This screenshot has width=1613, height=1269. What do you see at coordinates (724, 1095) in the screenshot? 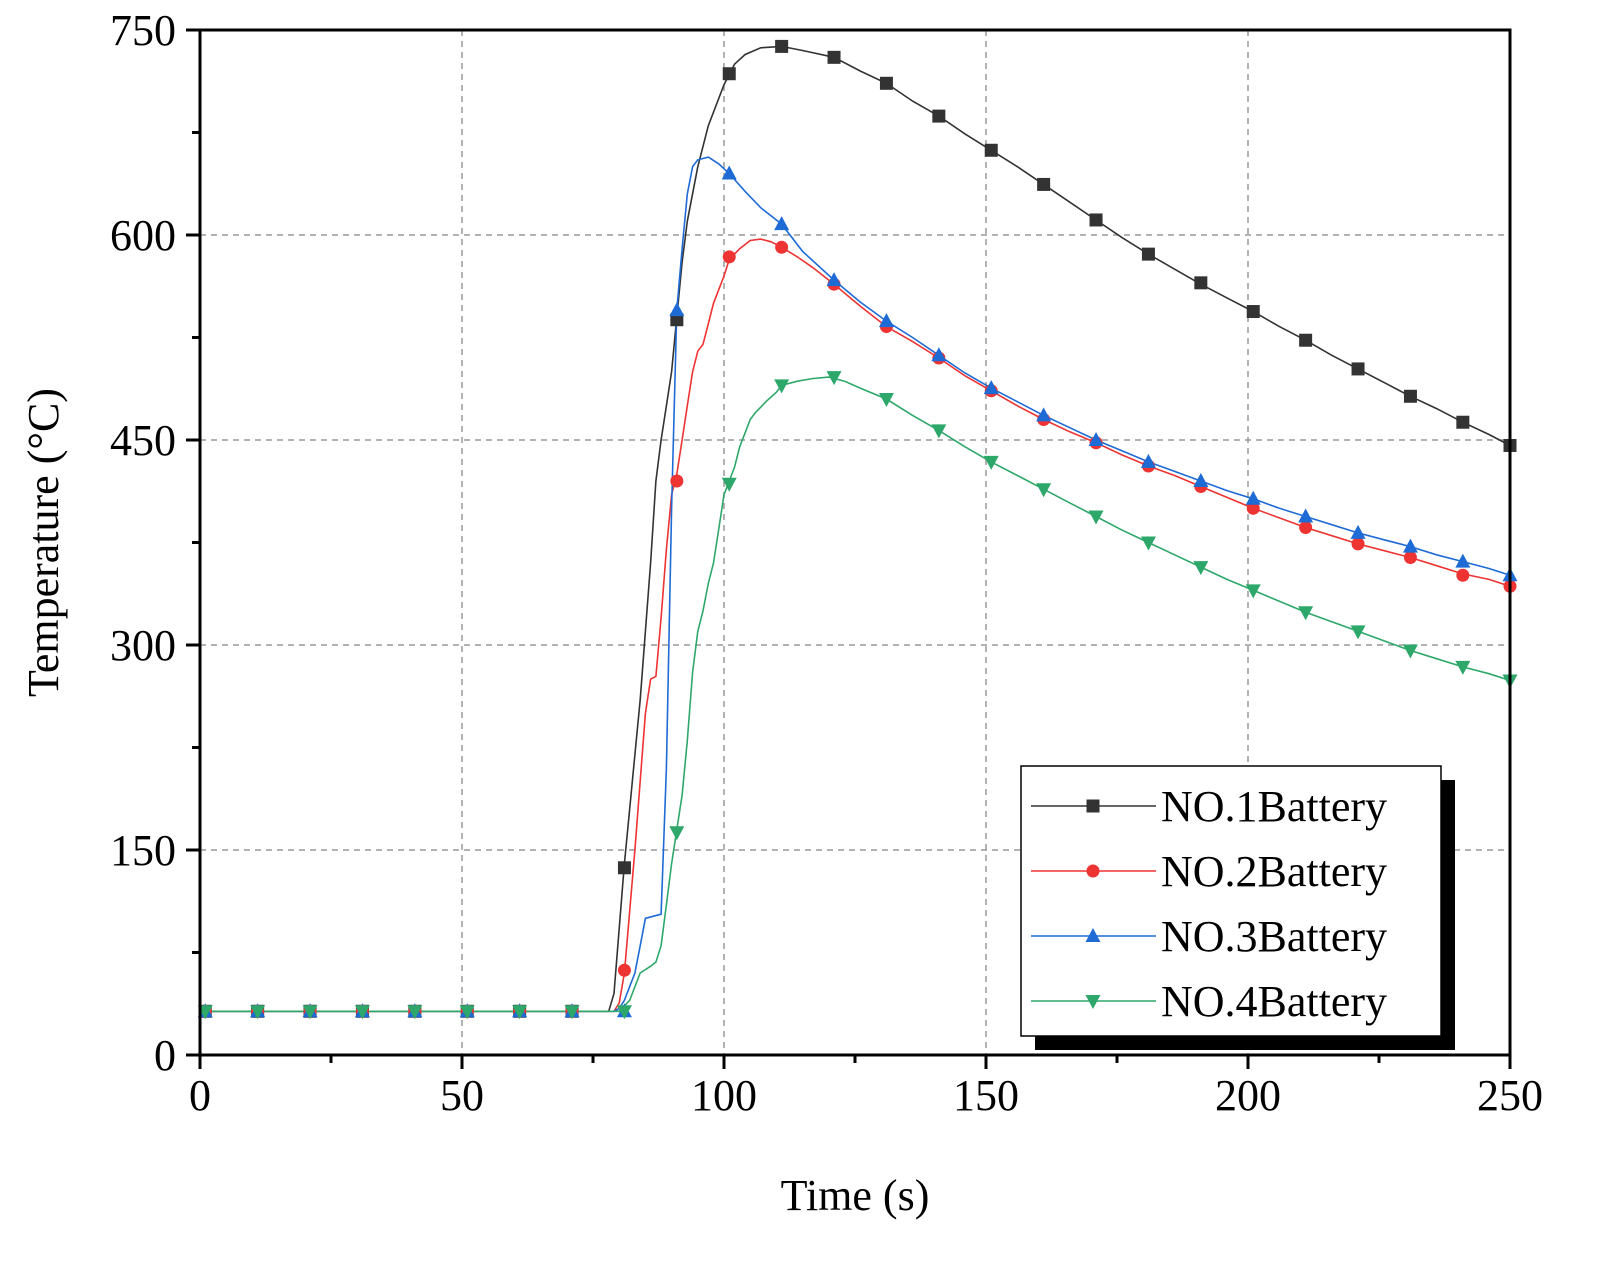
I see `x-tick-label: 100` at bounding box center [724, 1095].